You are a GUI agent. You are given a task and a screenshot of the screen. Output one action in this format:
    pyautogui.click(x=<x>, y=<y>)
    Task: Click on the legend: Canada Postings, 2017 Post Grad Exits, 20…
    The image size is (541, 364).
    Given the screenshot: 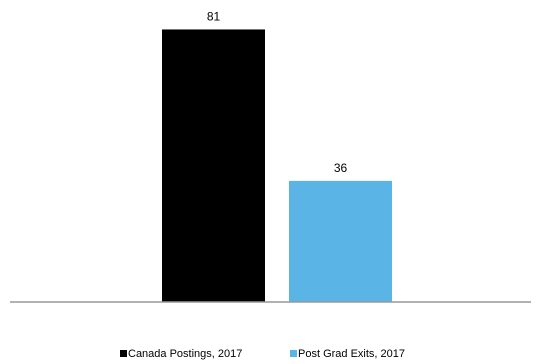 What is the action you would take?
    pyautogui.click(x=262, y=354)
    